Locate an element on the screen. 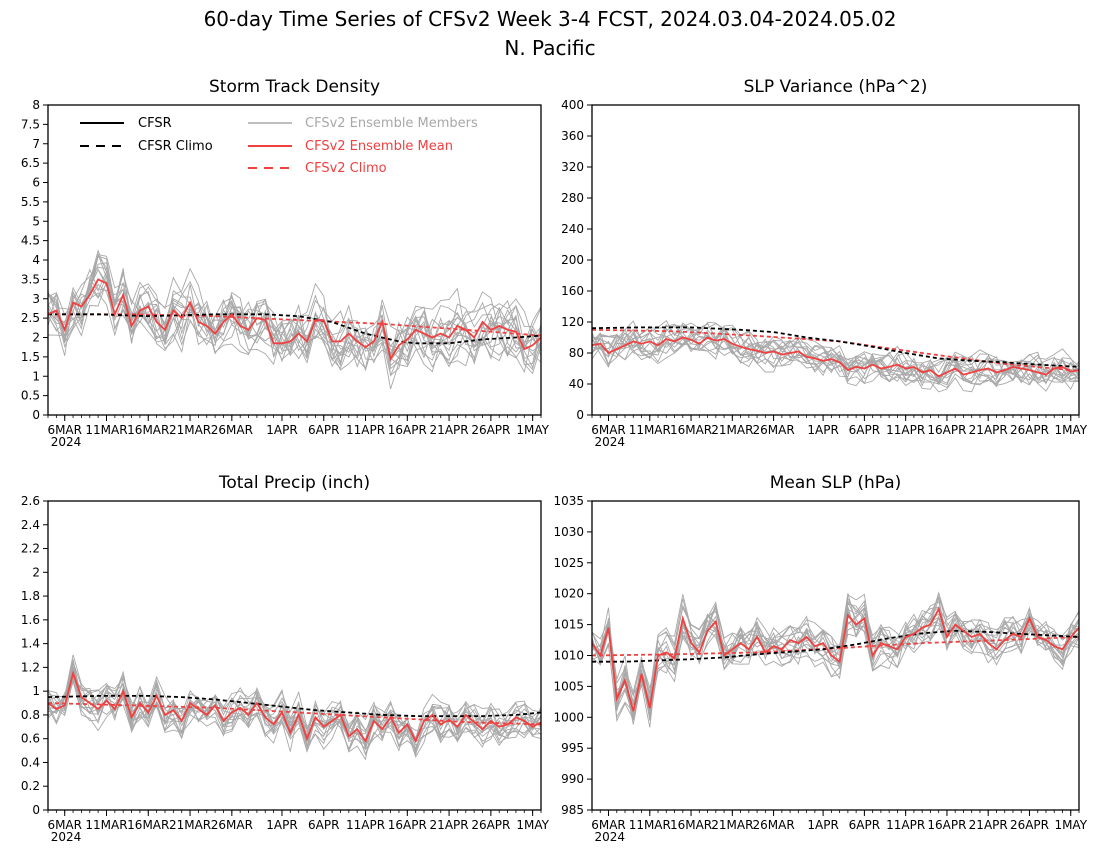 The image size is (1100, 850). storm-track-density-title: Storm Track Density is located at coordinates (294, 87).